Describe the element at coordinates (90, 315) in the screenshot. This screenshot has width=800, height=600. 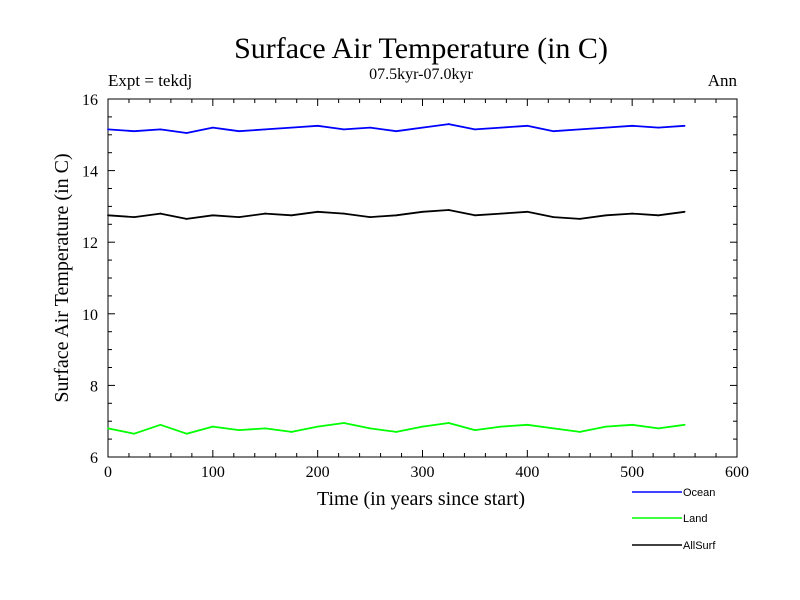
I see `y-tick-label: 10` at that location.